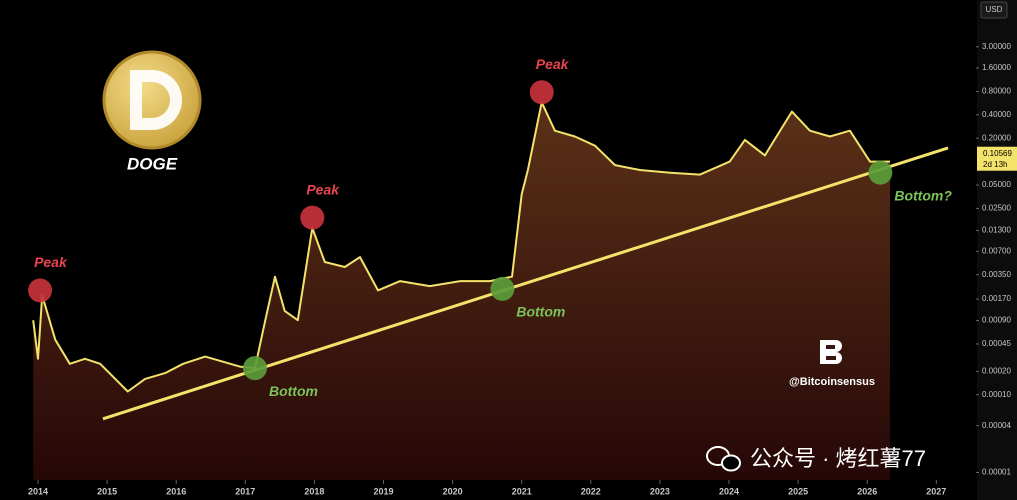  What do you see at coordinates (838, 458) in the screenshot?
I see `watermark: 公众号 · 烤红薯77` at bounding box center [838, 458].